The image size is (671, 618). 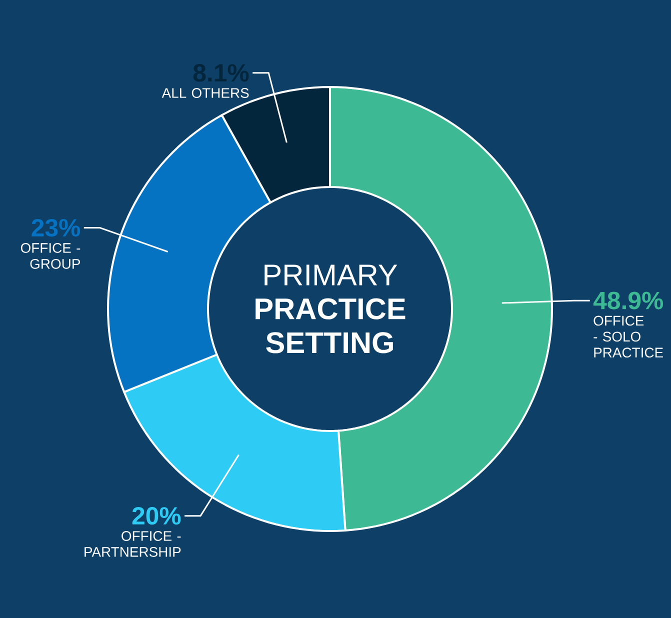 What do you see at coordinates (331, 309) in the screenshot?
I see `text: PRIMARY PRACTICE SETTING` at bounding box center [331, 309].